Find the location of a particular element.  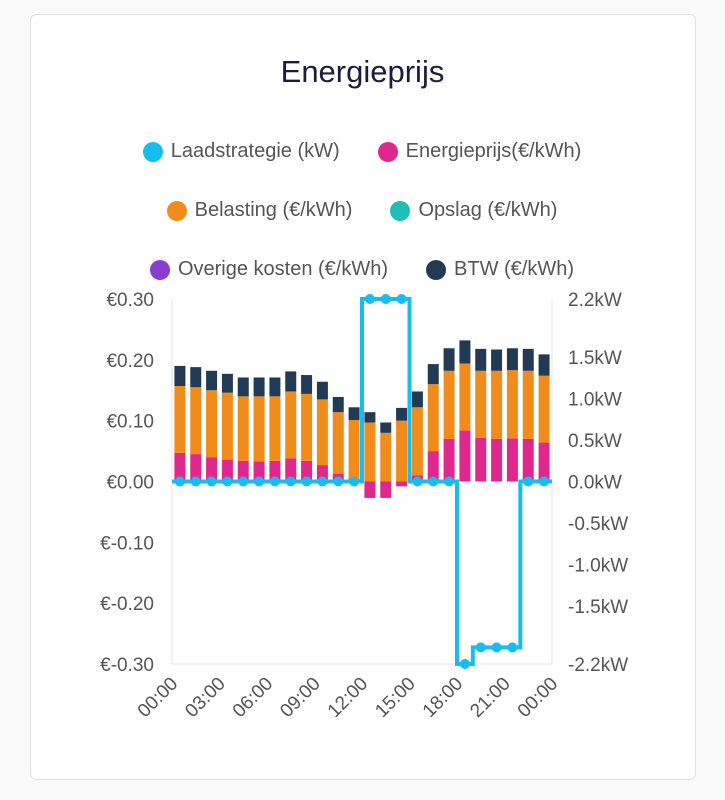

legend-item-opslag: Opslag (€/kWh) is located at coordinates (473, 210).